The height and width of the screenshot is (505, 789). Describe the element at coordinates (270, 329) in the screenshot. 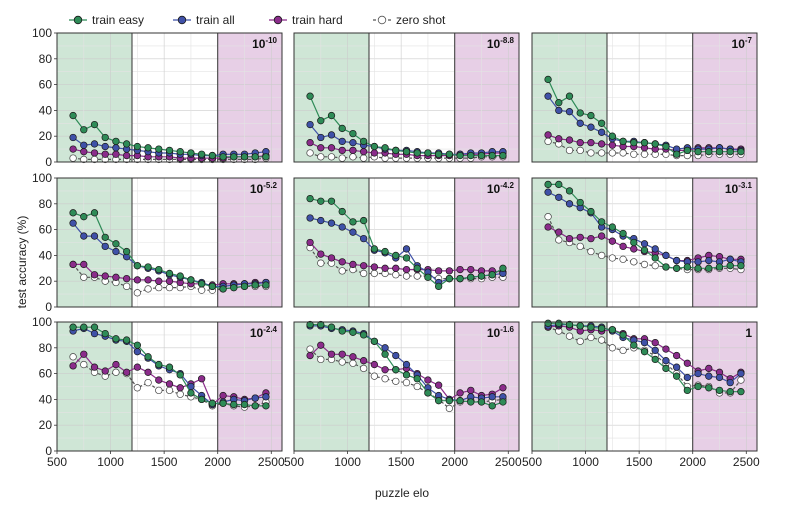

I see `panel-title-exponent: -2.4` at that location.